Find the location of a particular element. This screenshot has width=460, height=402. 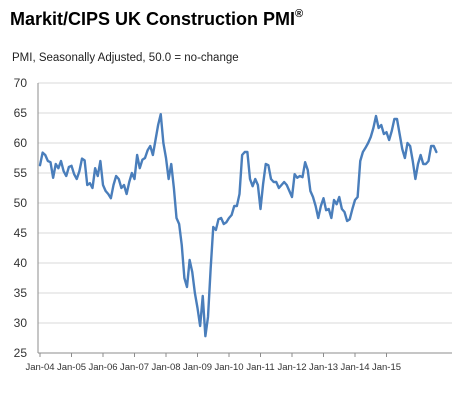

y-tick-label: 35 is located at coordinates (21, 293).